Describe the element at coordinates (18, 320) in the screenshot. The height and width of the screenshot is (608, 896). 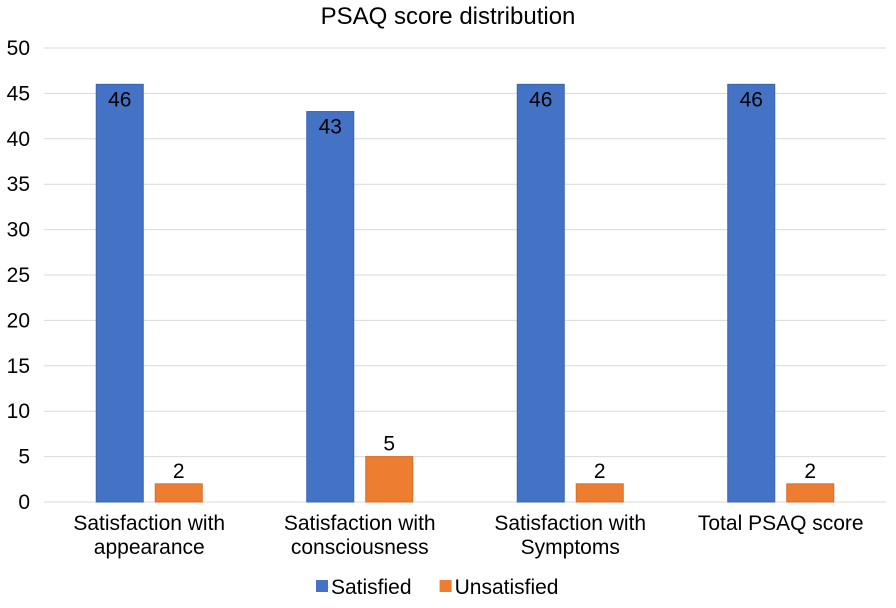
I see `y-tick-label: 20` at that location.